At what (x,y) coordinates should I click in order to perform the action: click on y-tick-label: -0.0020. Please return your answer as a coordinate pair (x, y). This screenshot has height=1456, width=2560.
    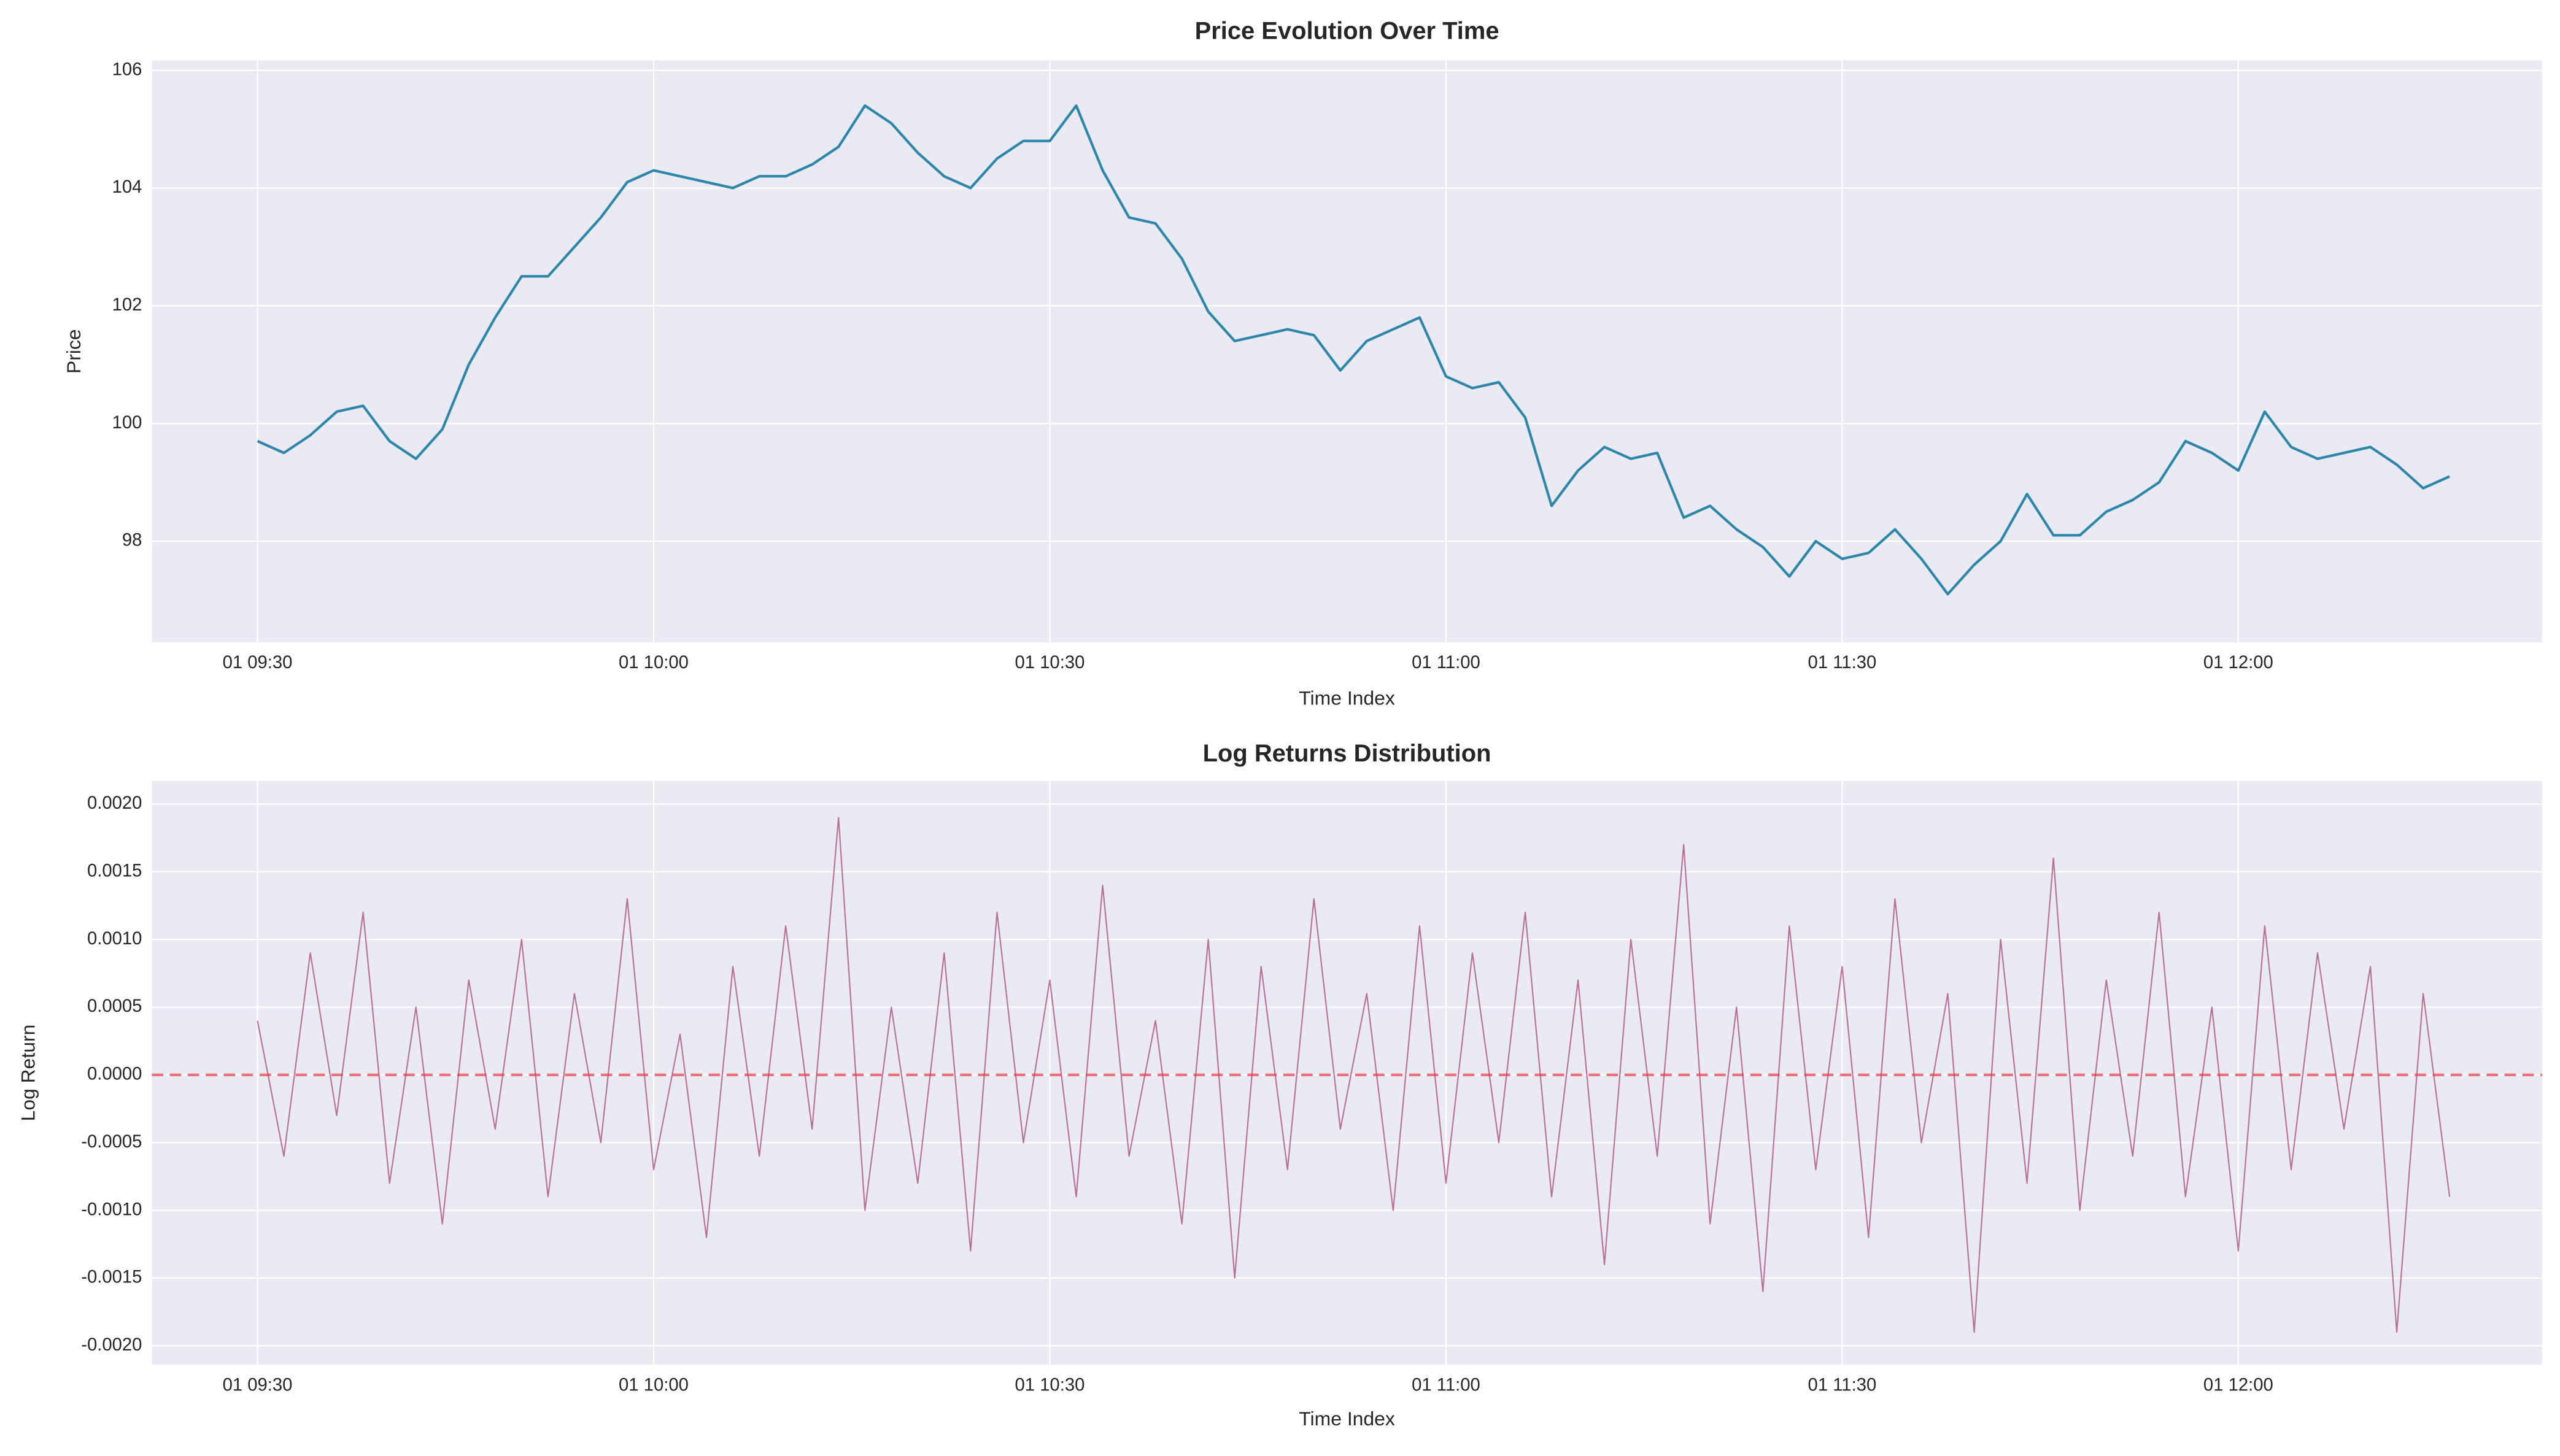
    Looking at the image, I should click on (111, 1345).